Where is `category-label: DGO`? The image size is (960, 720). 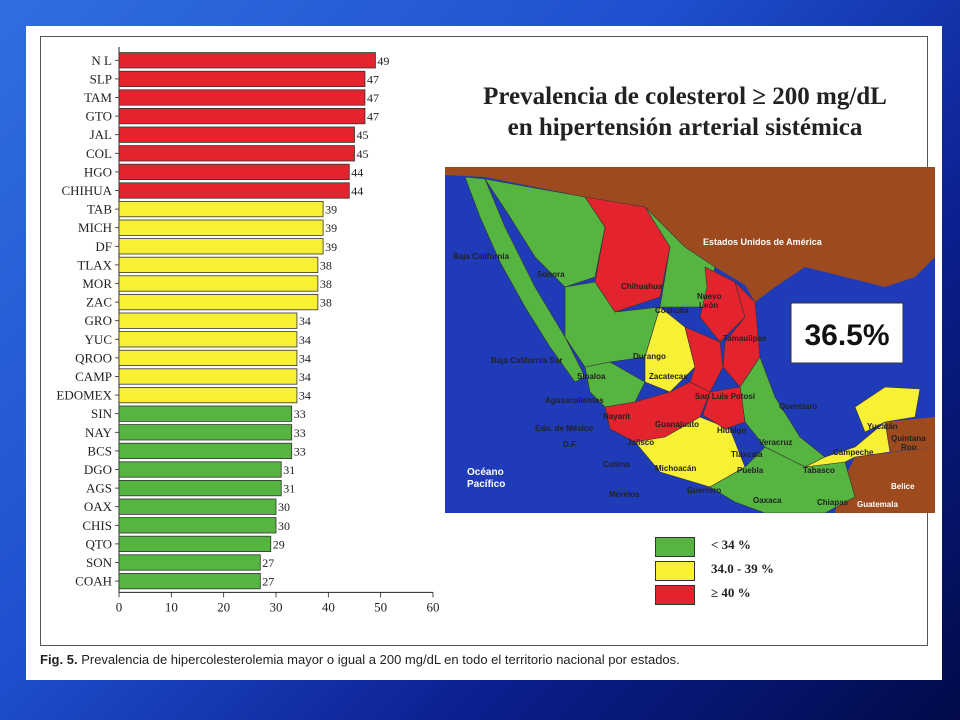 category-label: DGO is located at coordinates (98, 469).